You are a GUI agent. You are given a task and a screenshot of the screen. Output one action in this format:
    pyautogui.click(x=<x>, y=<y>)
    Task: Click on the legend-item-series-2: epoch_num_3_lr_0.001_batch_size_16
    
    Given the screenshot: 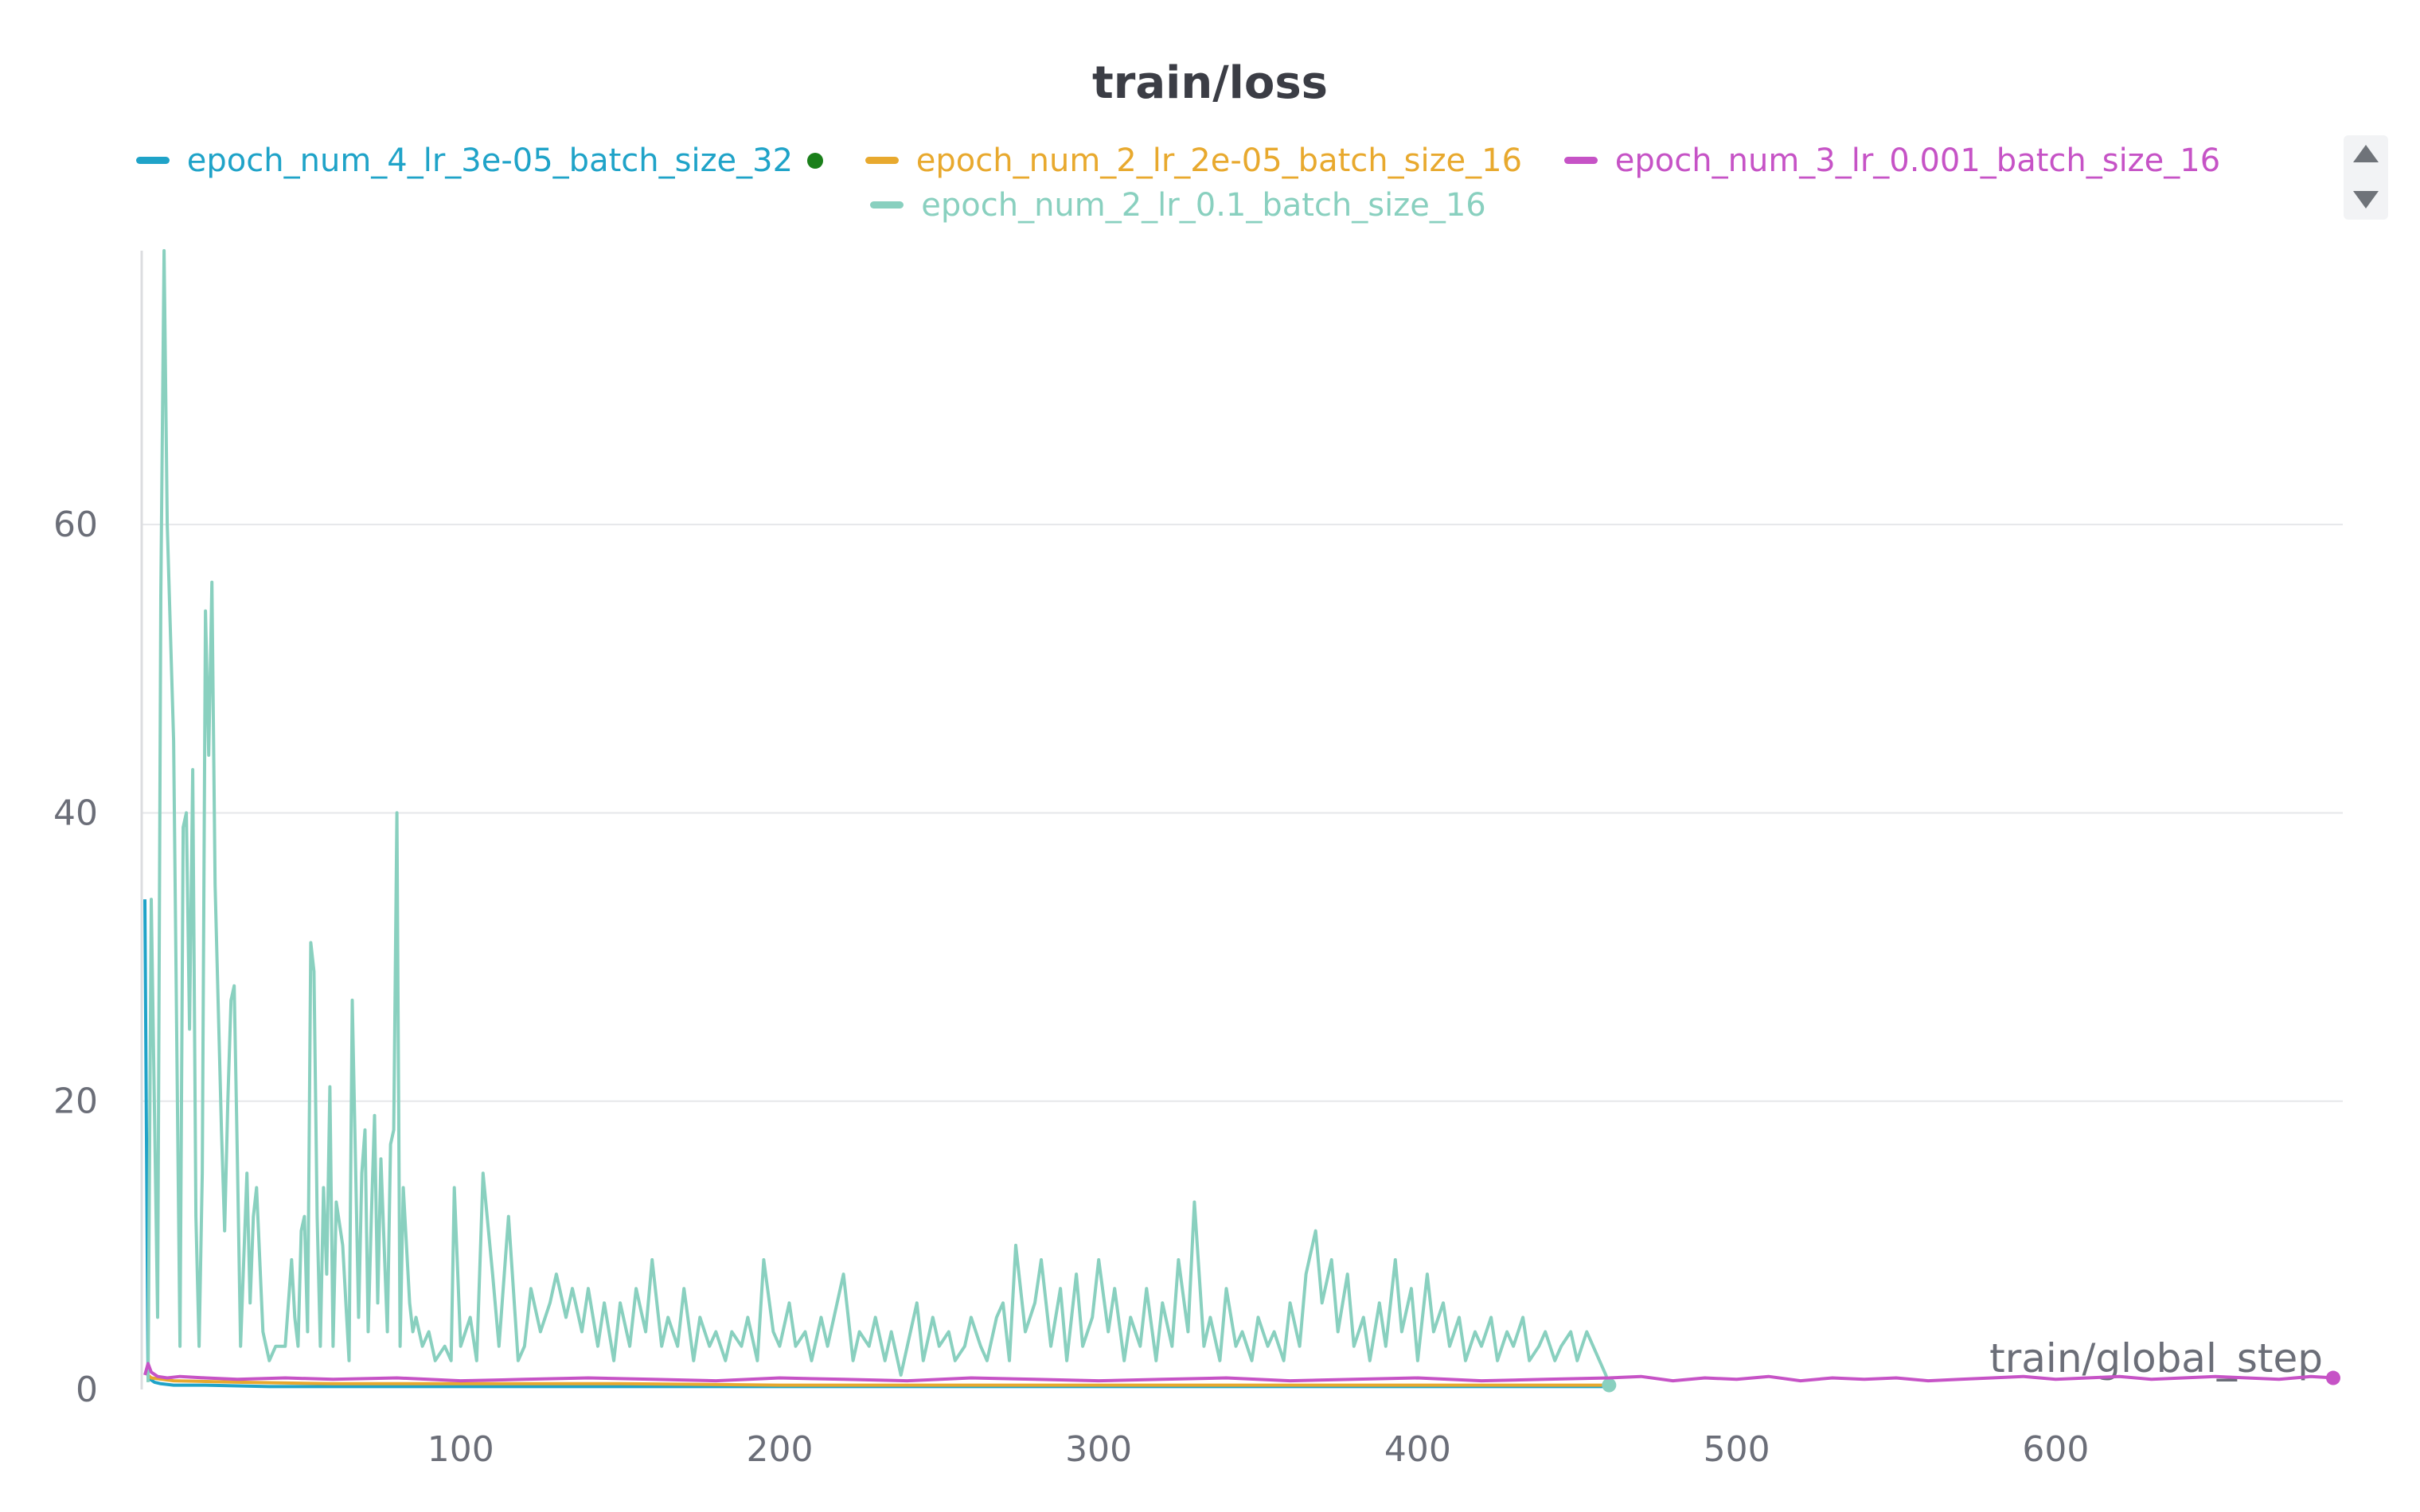 What is the action you would take?
    pyautogui.click(x=1892, y=160)
    